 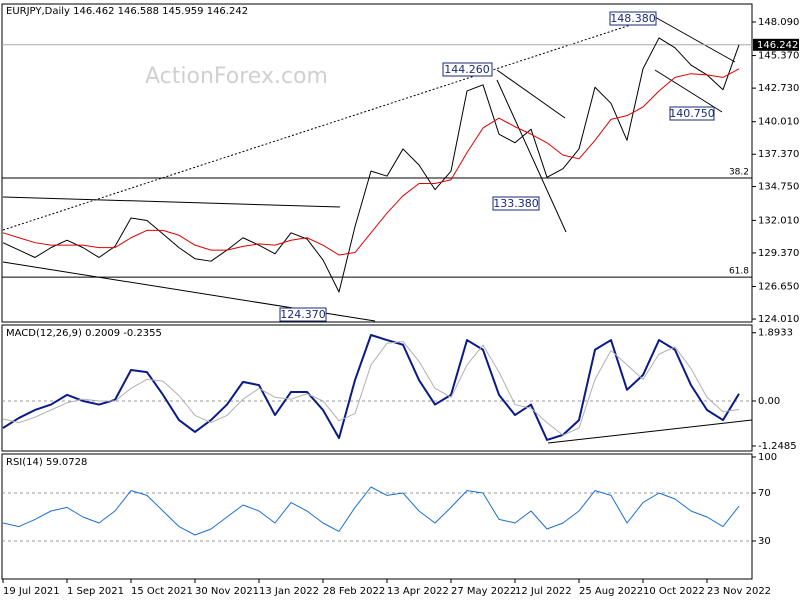 I want to click on rsi-title: RSI(14) 59.0728, so click(x=46, y=462).